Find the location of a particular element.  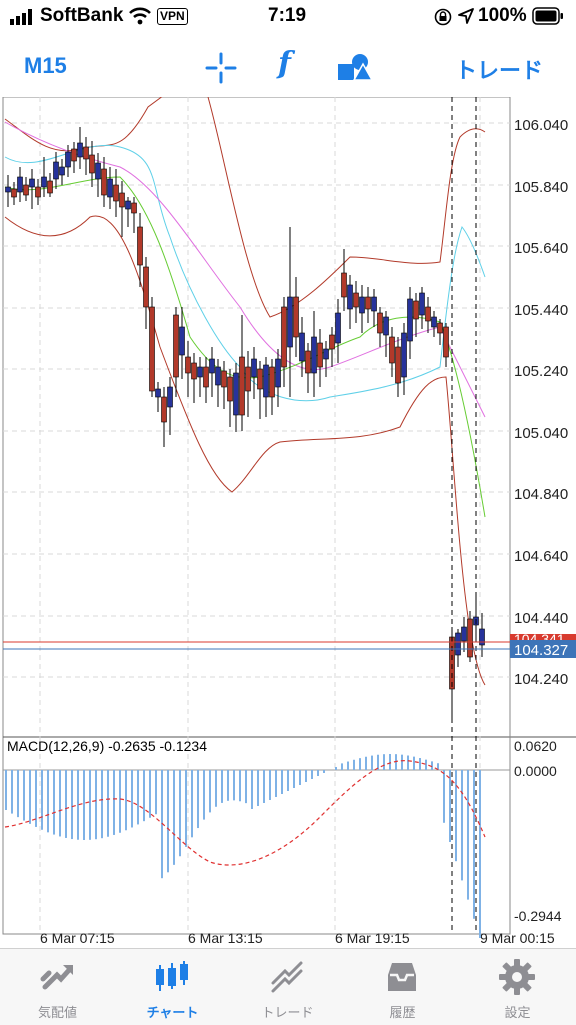

bid-price-tag is located at coordinates (543, 649).